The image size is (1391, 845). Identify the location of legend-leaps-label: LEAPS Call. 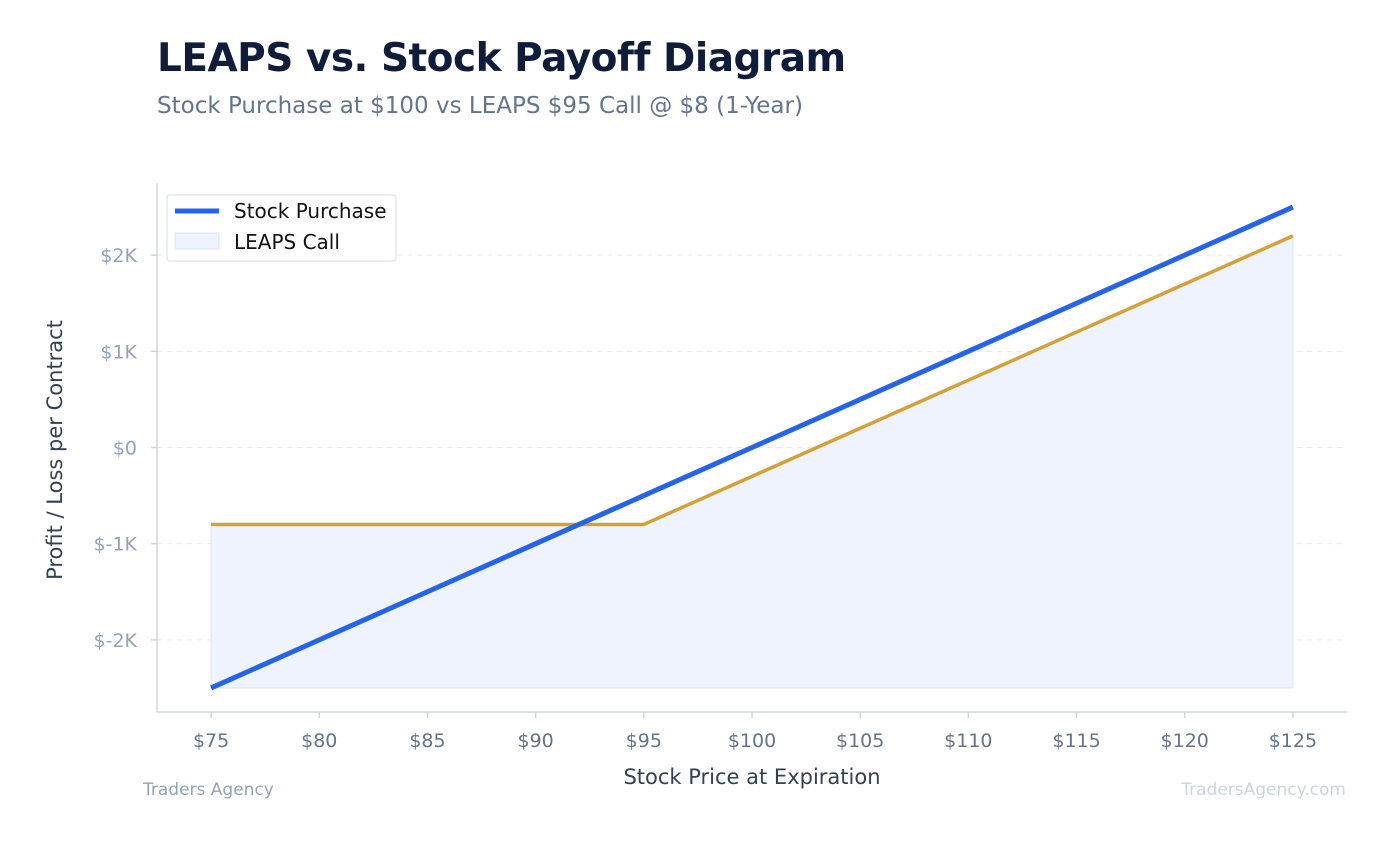
(287, 242).